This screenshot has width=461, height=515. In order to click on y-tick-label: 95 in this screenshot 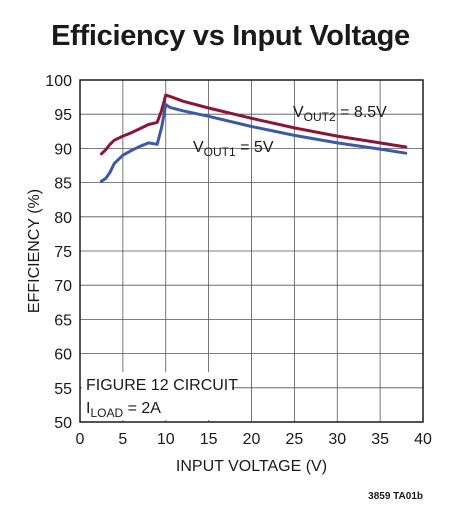, I will do `click(63, 115)`.